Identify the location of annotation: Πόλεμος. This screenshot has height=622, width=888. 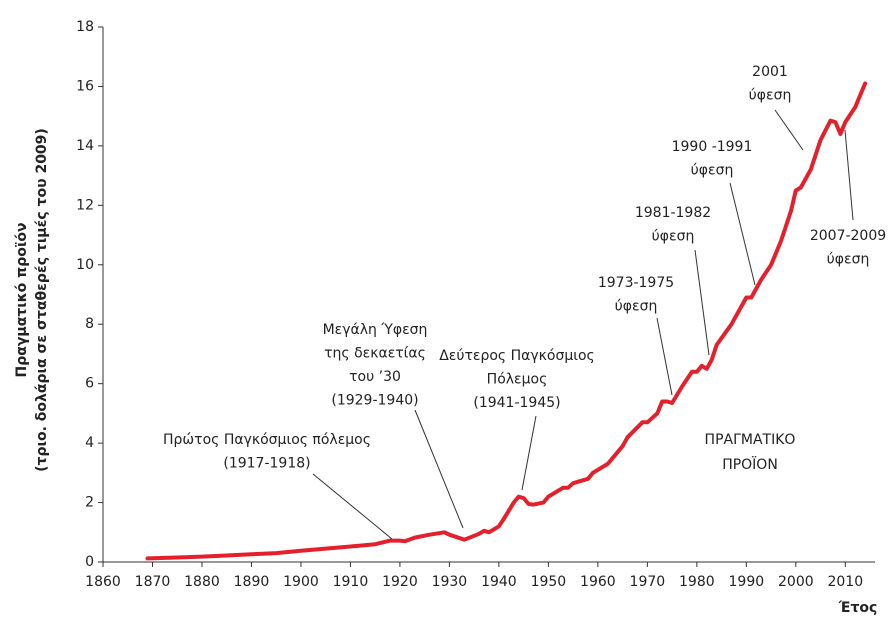
(517, 380).